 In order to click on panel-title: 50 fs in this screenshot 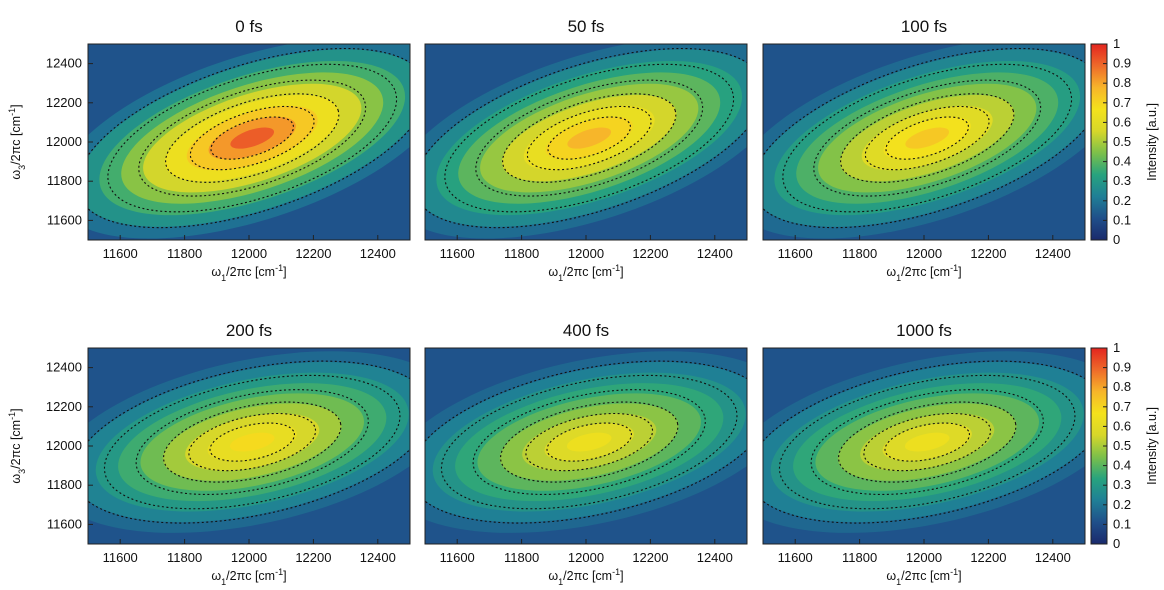, I will do `click(586, 26)`.